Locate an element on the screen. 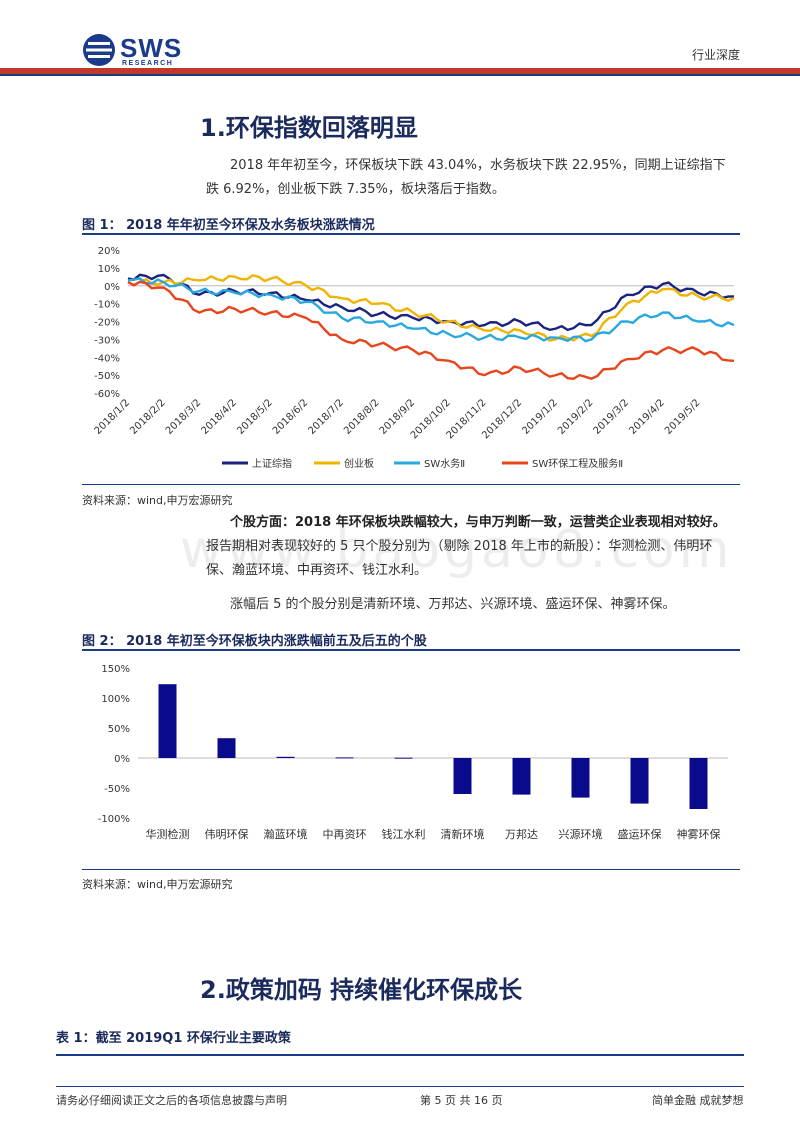 The width and height of the screenshot is (800, 1132). logo-text: SWS is located at coordinates (151, 48).